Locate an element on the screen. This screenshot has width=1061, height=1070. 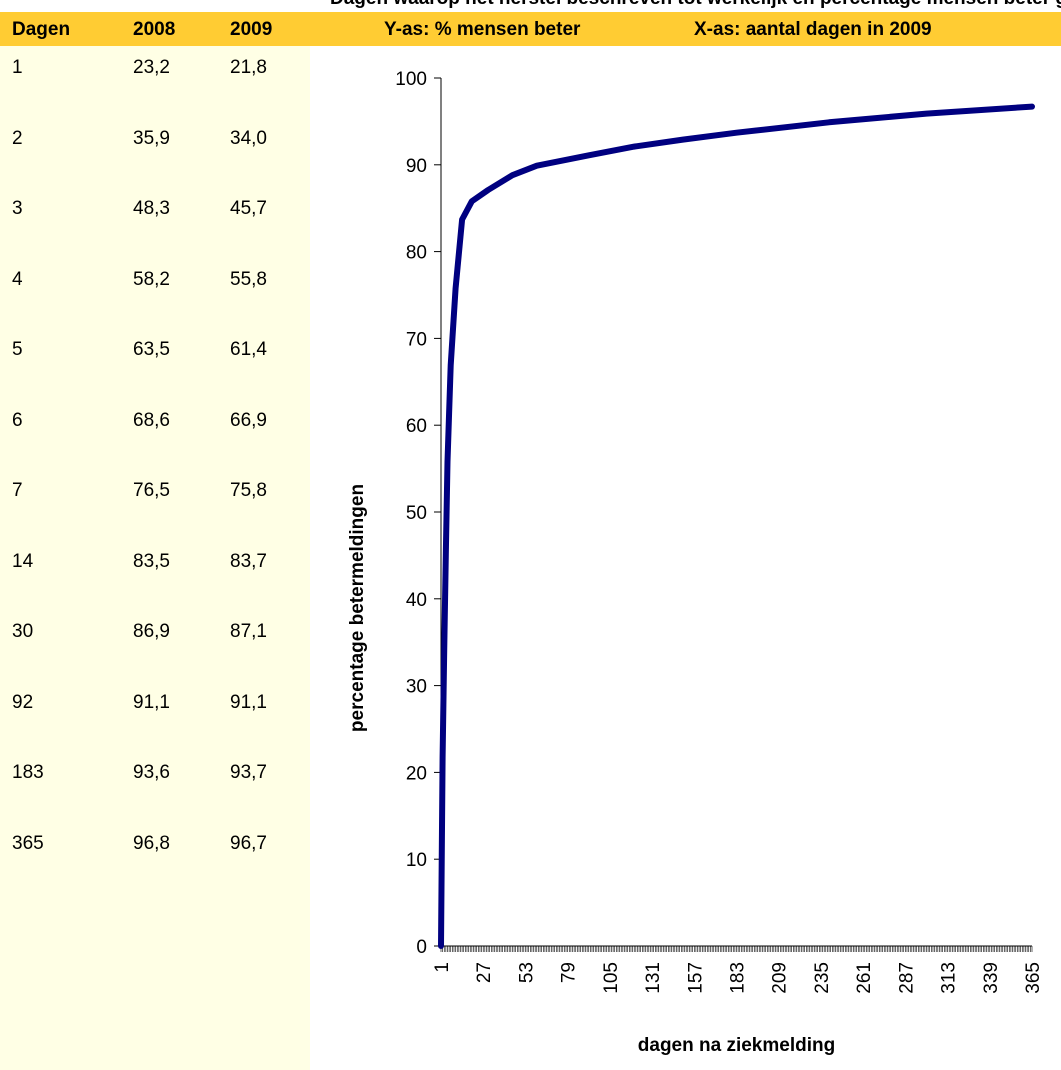
x-tick-label: 365 is located at coordinates (1033, 978).